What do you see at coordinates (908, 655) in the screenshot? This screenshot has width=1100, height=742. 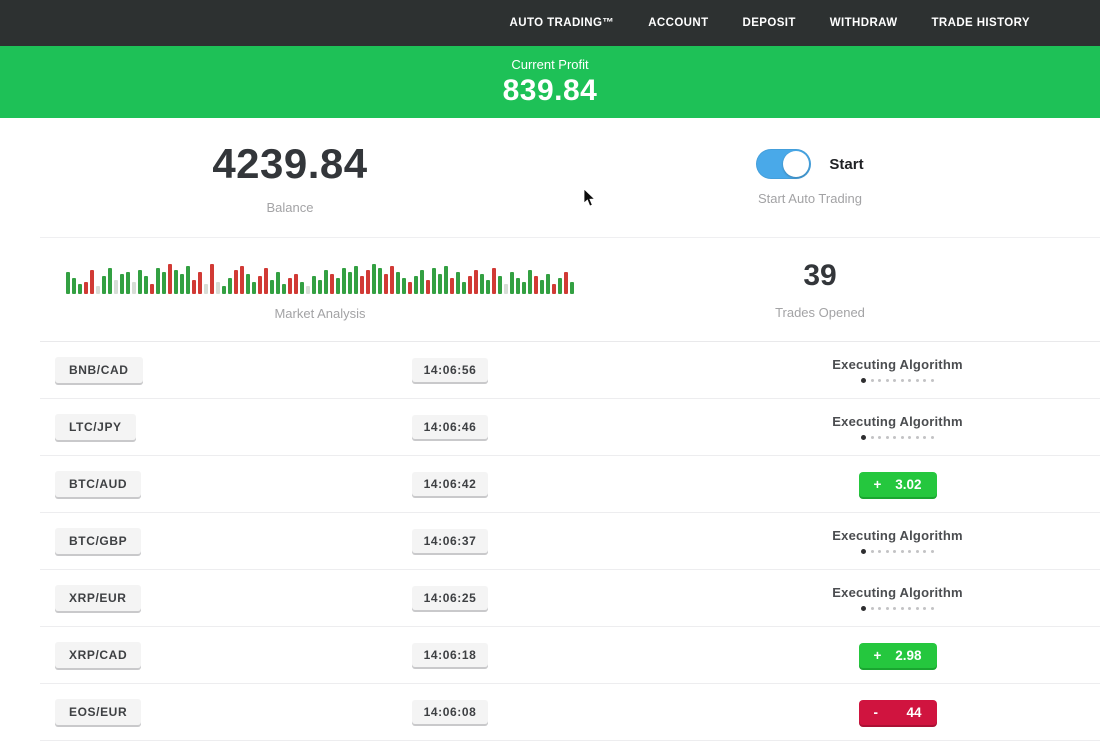 I see `result-value: 2.98` at bounding box center [908, 655].